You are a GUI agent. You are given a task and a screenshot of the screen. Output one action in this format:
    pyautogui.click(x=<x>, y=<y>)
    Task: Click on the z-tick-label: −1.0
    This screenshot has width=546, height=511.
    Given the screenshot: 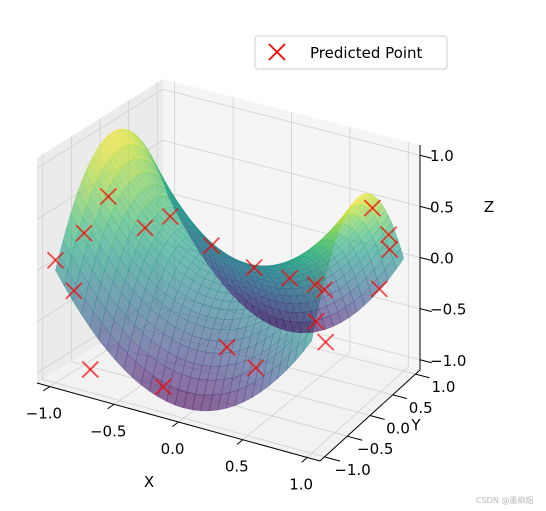 What is the action you would take?
    pyautogui.click(x=448, y=361)
    